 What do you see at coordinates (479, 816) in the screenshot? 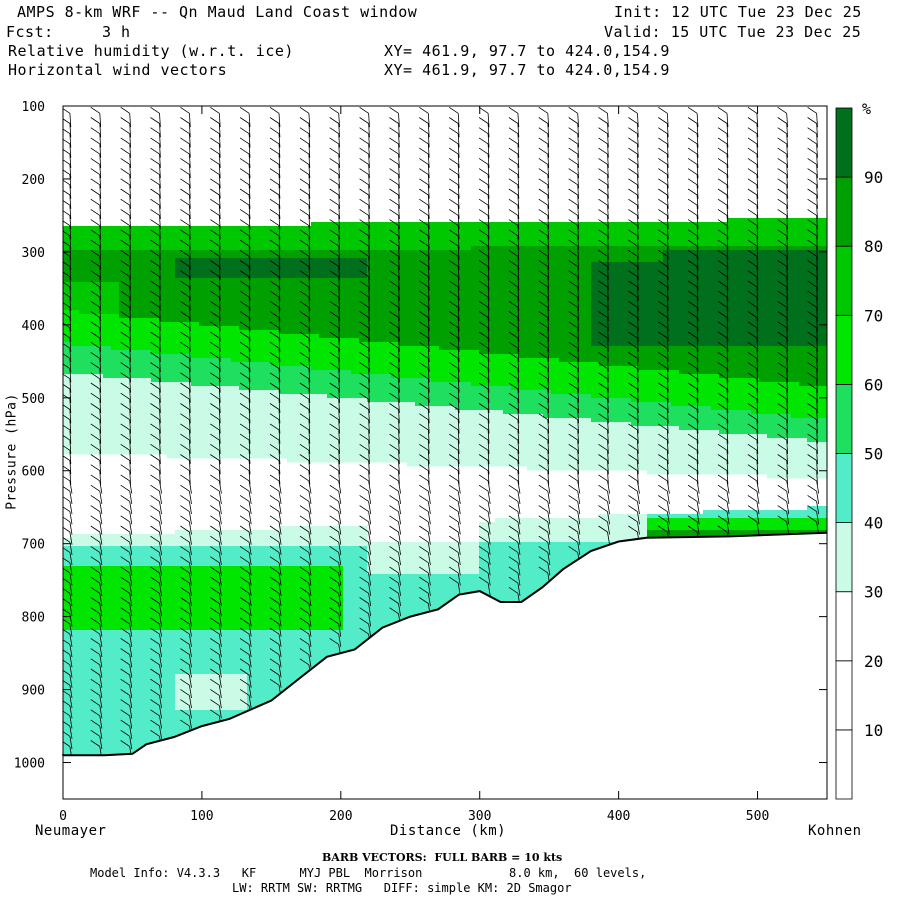
I see `x-tick-label: 300` at bounding box center [479, 816].